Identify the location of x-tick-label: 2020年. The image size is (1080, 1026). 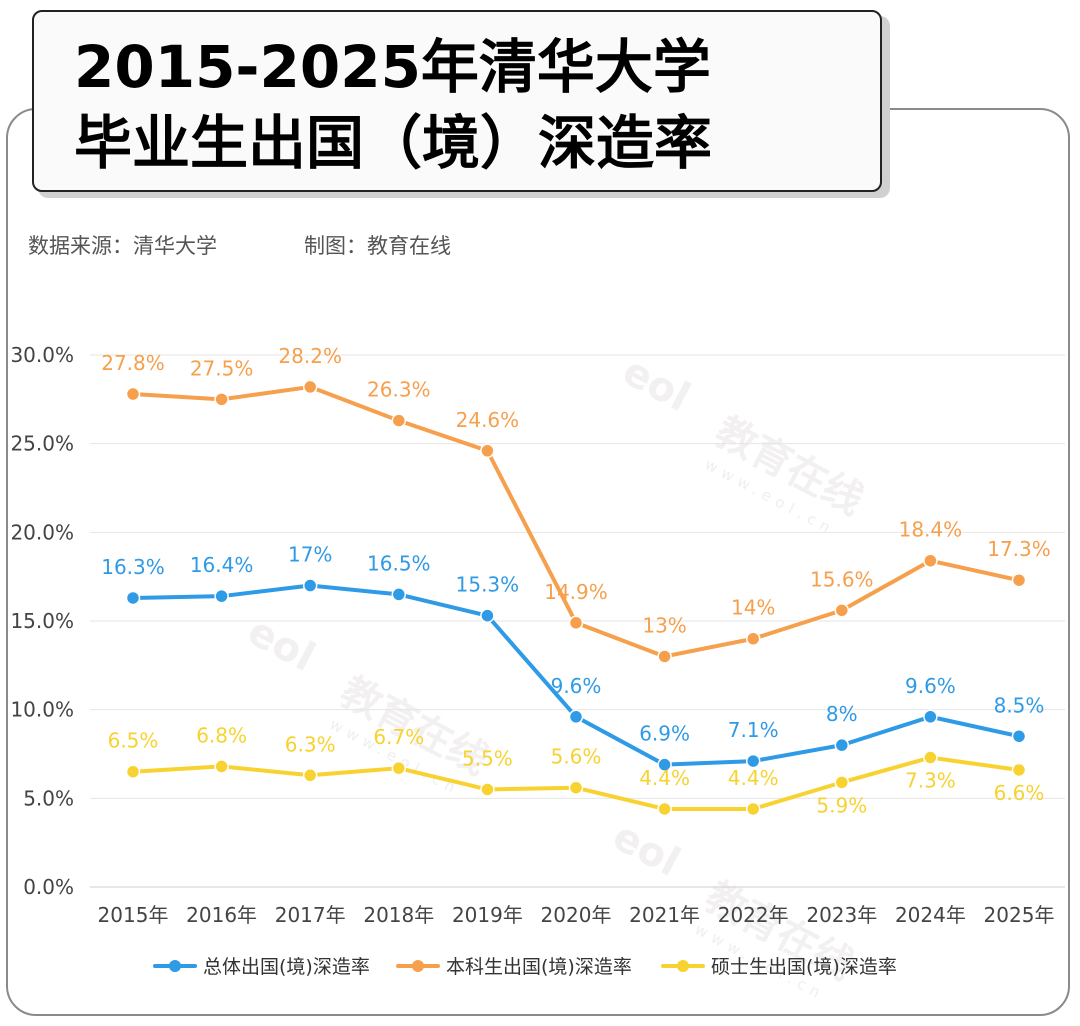
(576, 915).